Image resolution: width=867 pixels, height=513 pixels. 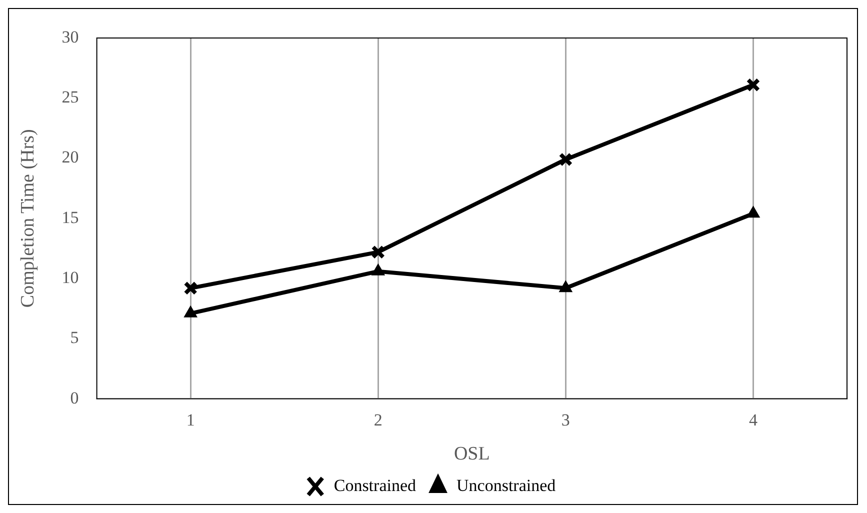 I want to click on y-tick-label: 20, so click(x=70, y=157).